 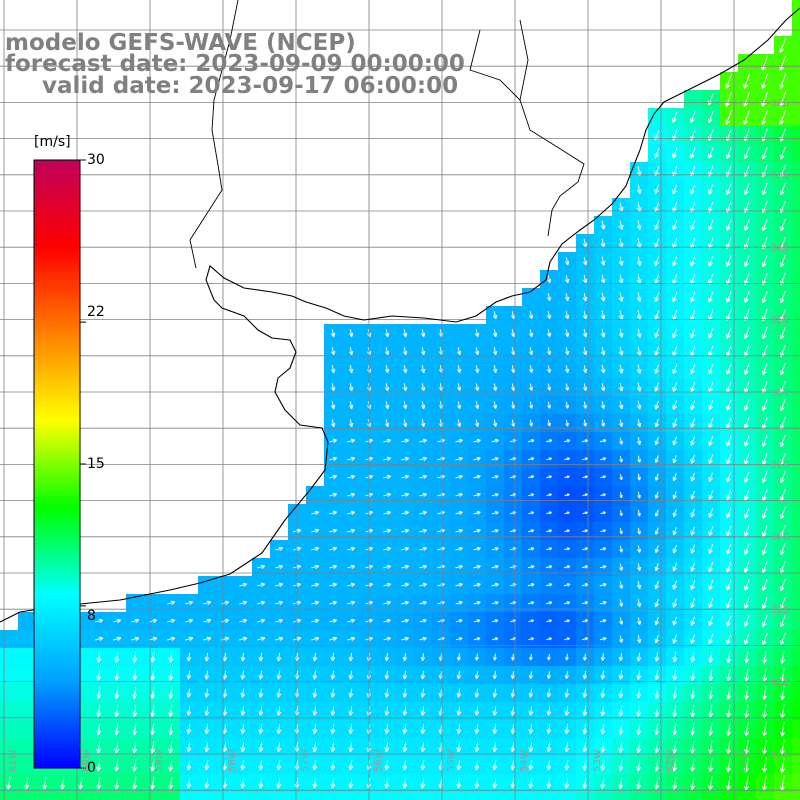 What do you see at coordinates (57, 464) in the screenshot?
I see `colorbar-gradient` at bounding box center [57, 464].